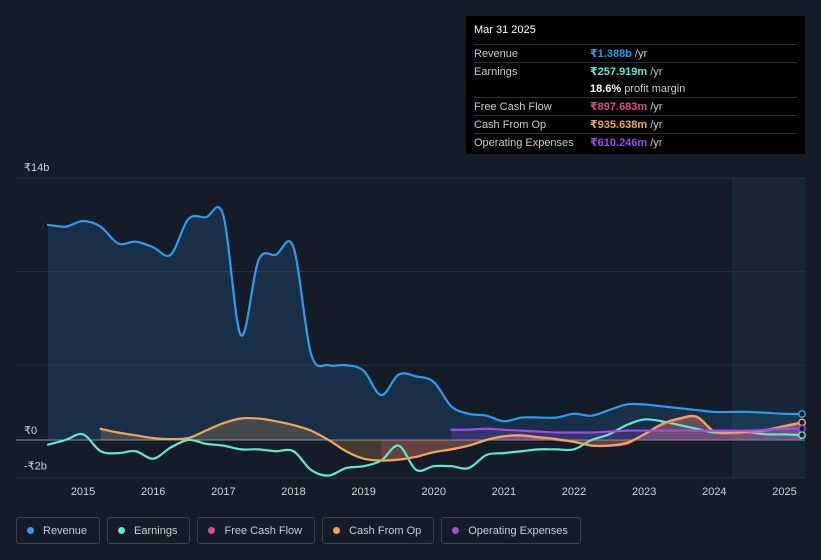 The height and width of the screenshot is (560, 821). I want to click on legend-label: Earnings, so click(156, 530).